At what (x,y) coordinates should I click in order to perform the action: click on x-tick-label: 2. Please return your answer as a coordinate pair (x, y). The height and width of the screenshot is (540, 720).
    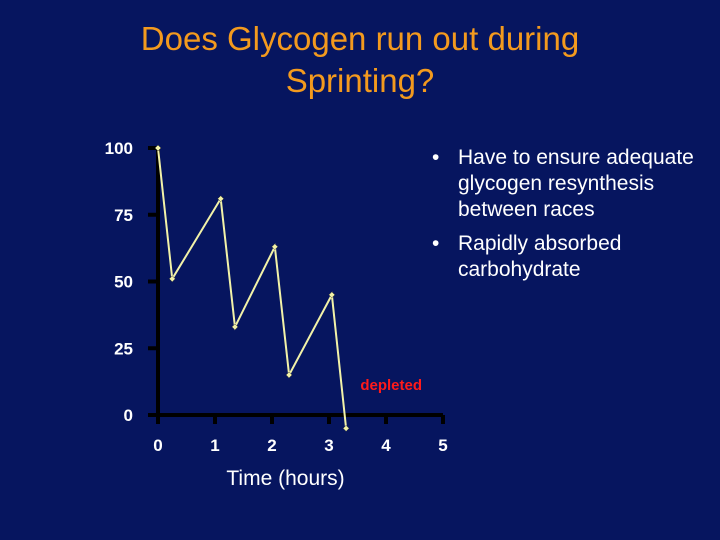
    Looking at the image, I should click on (271, 445).